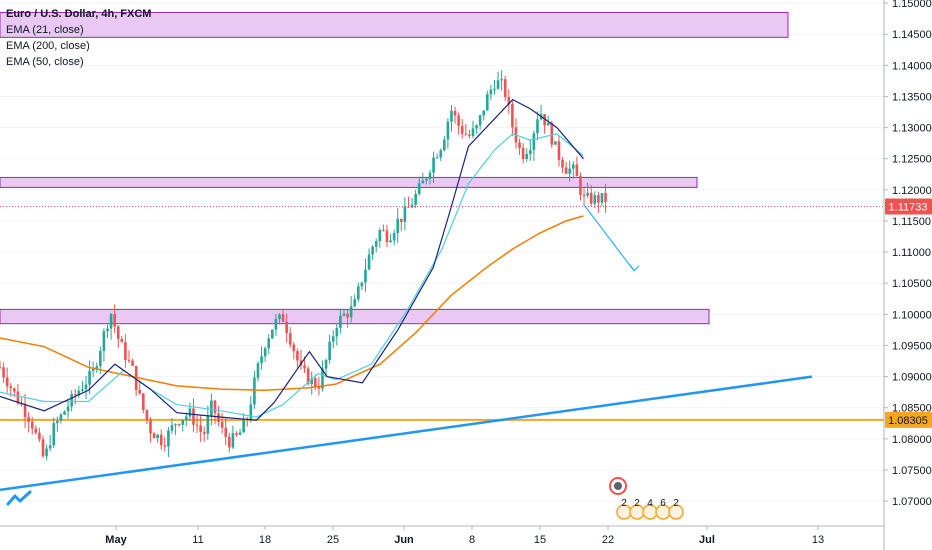  I want to click on price-tick-label: 1.15000, so click(912, 5).